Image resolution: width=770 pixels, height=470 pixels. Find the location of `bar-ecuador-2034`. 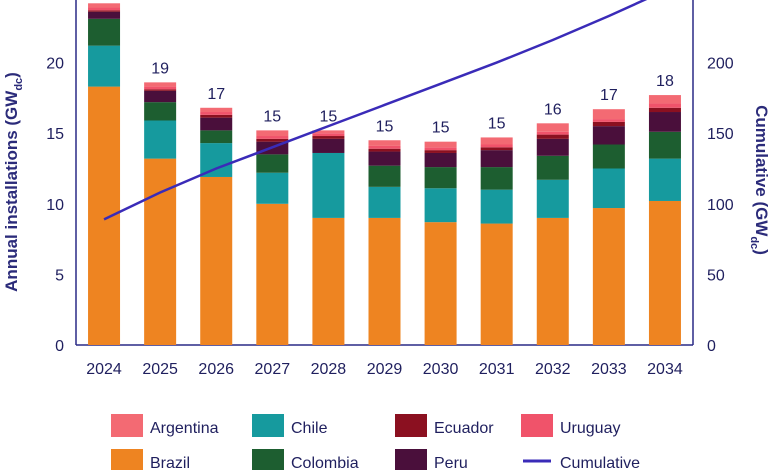

bar-ecuador-2034 is located at coordinates (664, 110).